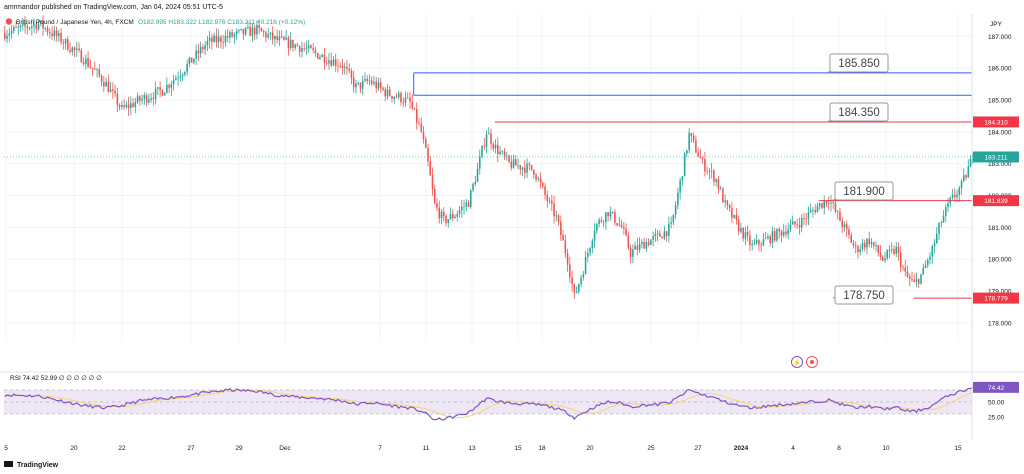 Image resolution: width=1024 pixels, height=474 pixels. I want to click on price-tag-text: 181.839, so click(996, 201).